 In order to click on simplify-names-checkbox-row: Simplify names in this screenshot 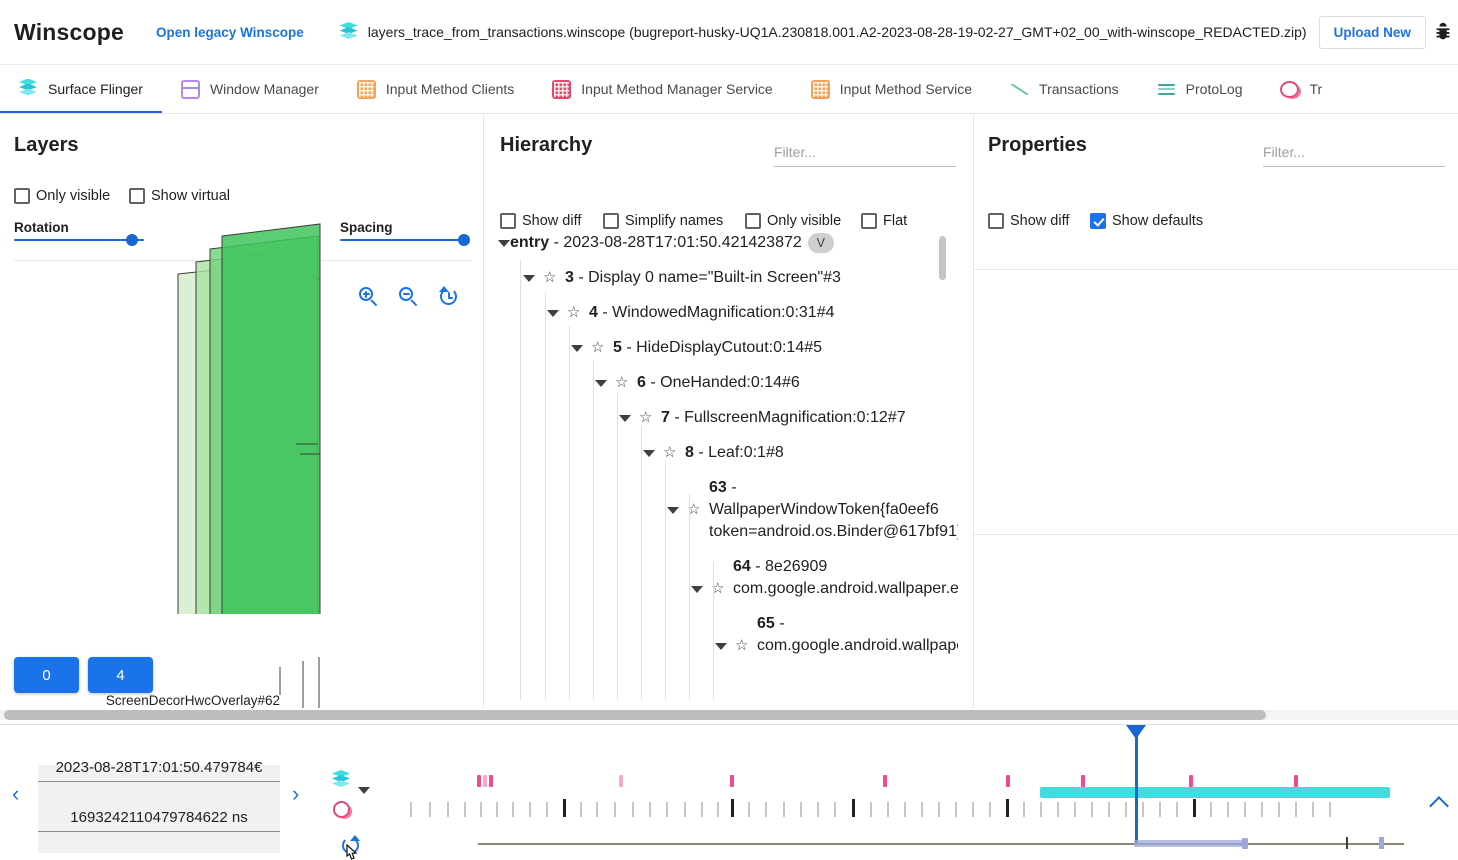, I will do `click(663, 221)`.